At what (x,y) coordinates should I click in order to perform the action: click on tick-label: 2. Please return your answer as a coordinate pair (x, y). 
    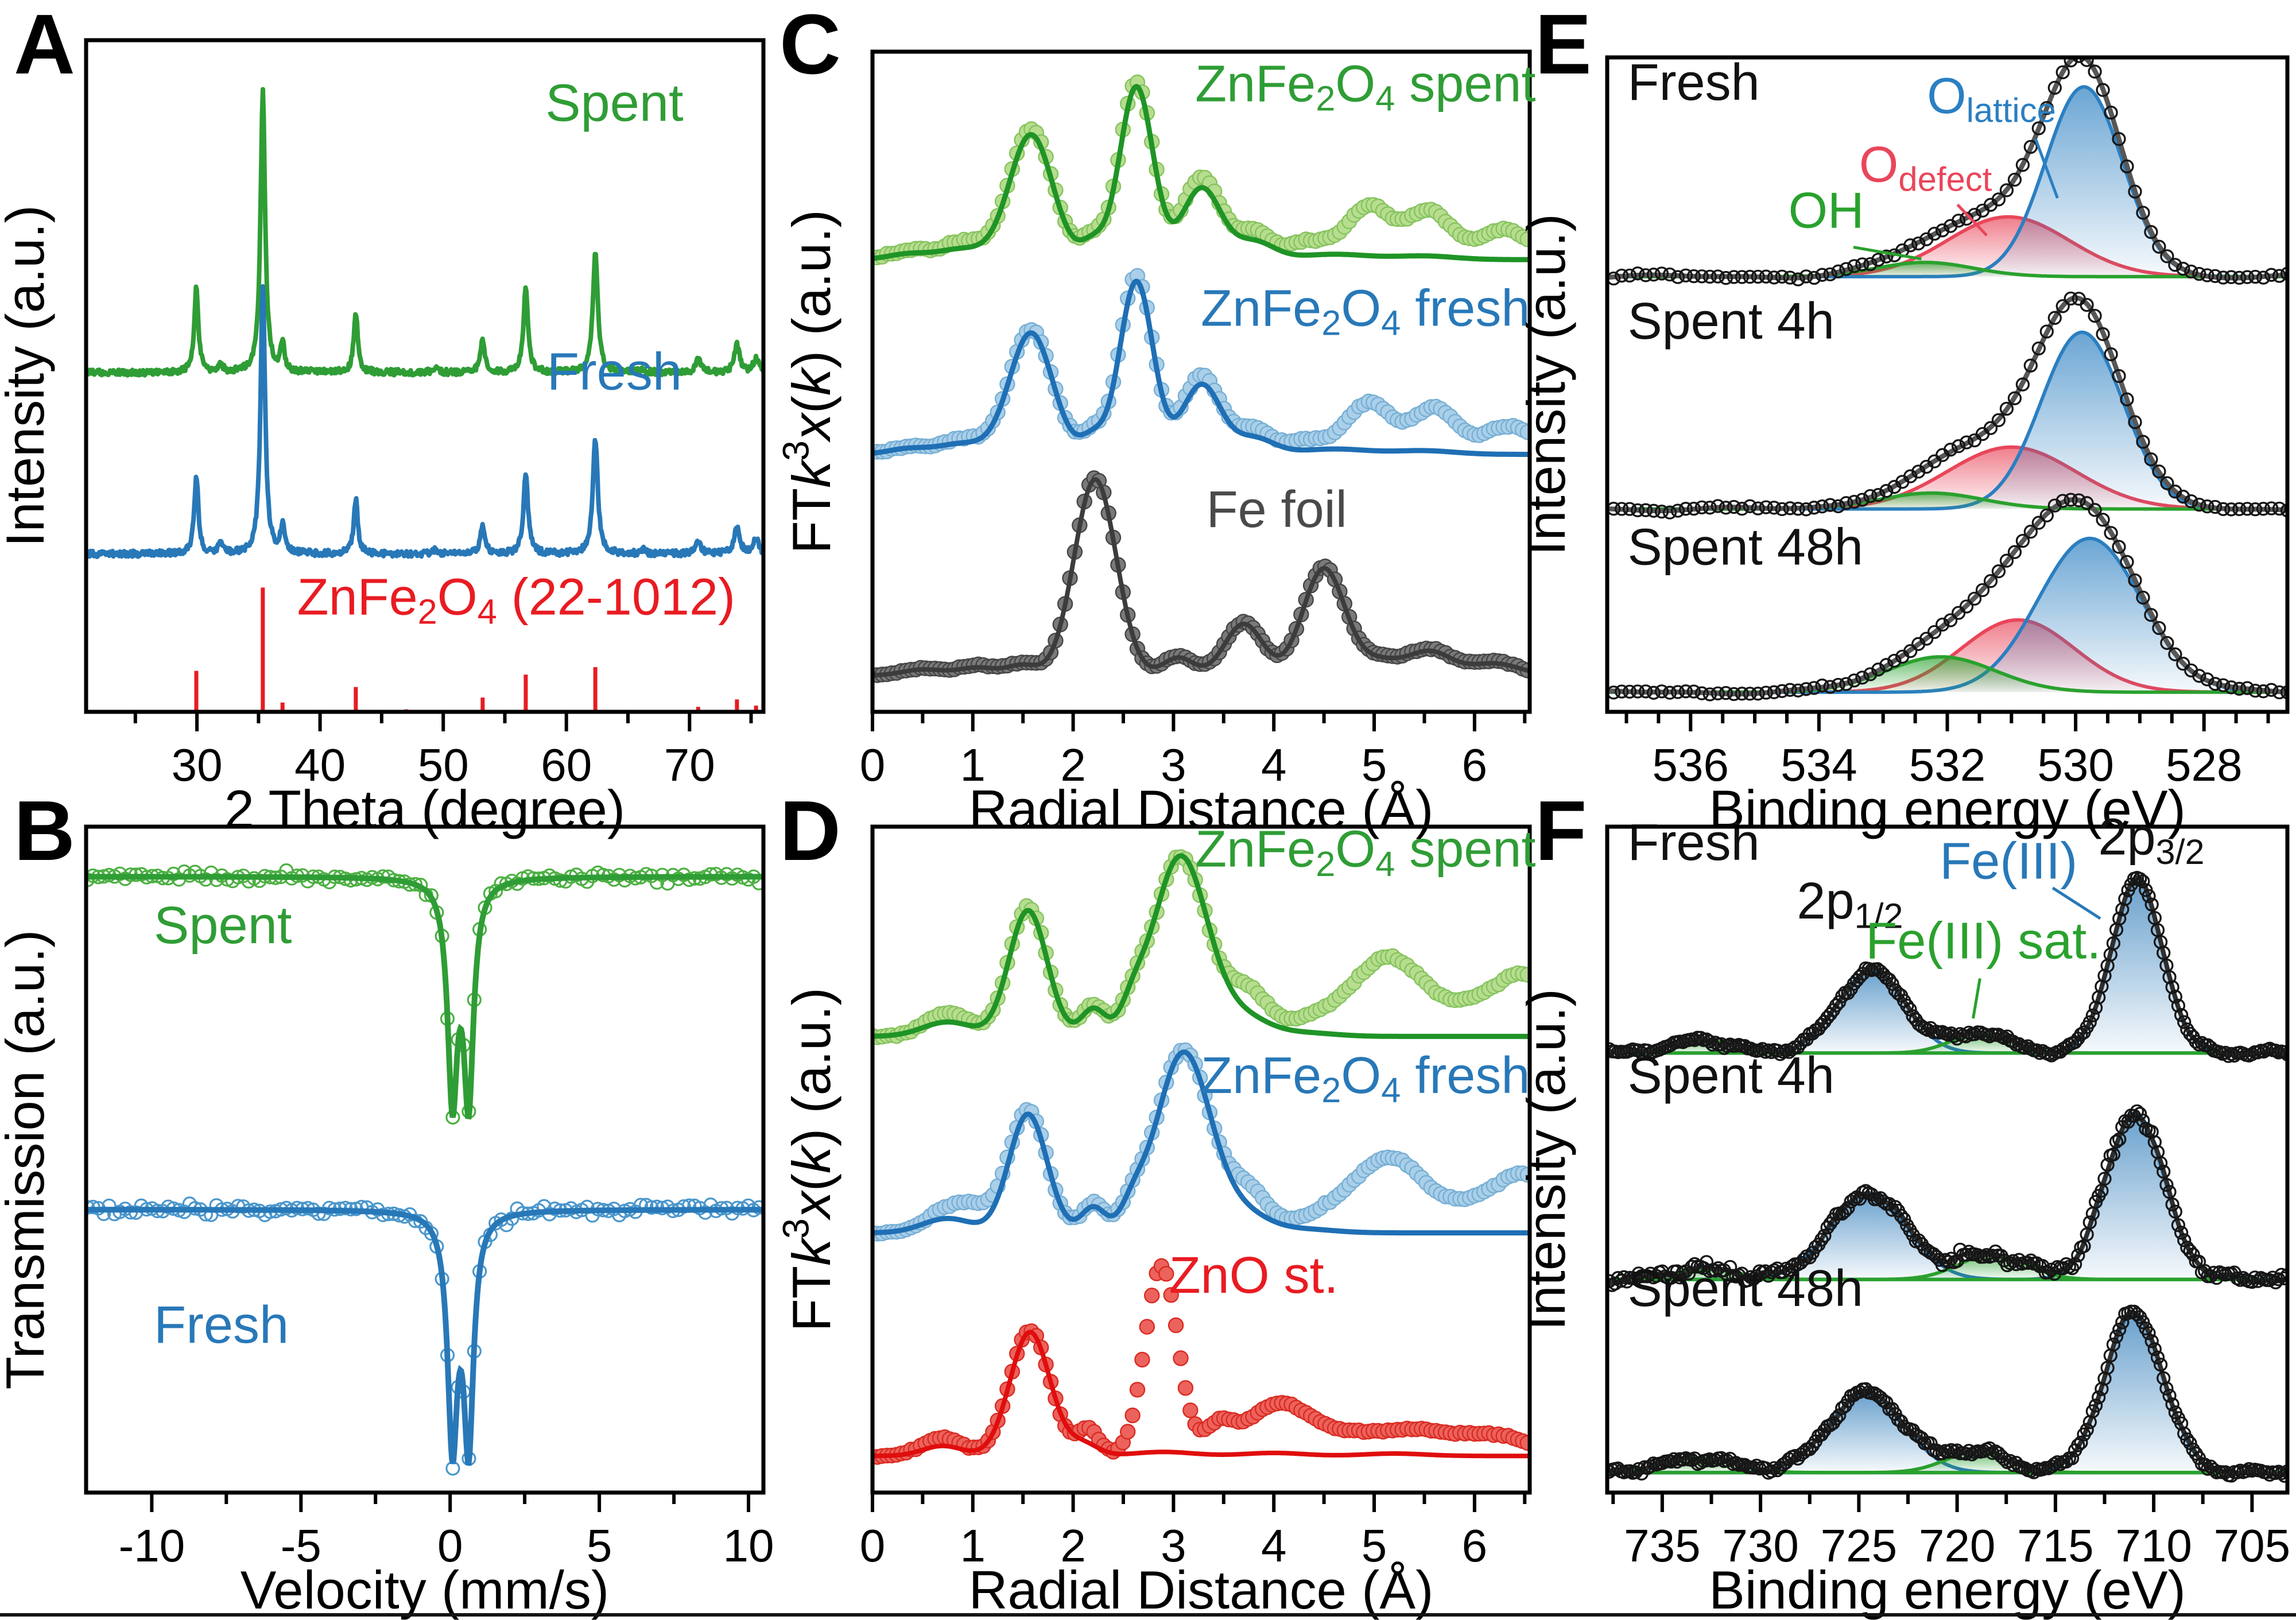
    Looking at the image, I should click on (1073, 1545).